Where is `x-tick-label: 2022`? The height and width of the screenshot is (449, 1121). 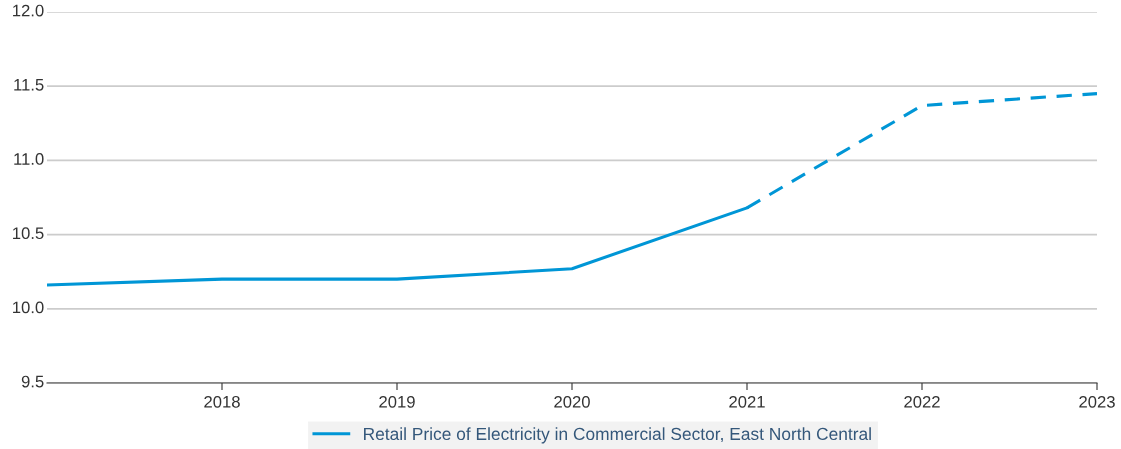
x-tick-label: 2022 is located at coordinates (922, 401).